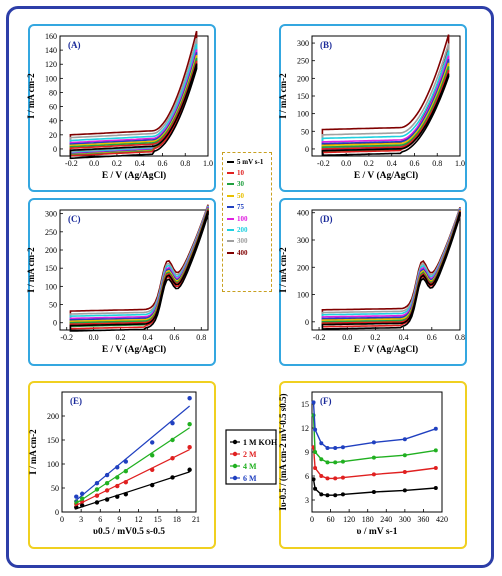  What do you see at coordinates (235, 478) in the screenshot?
I see `legend-swatch-dot` at bounding box center [235, 478].